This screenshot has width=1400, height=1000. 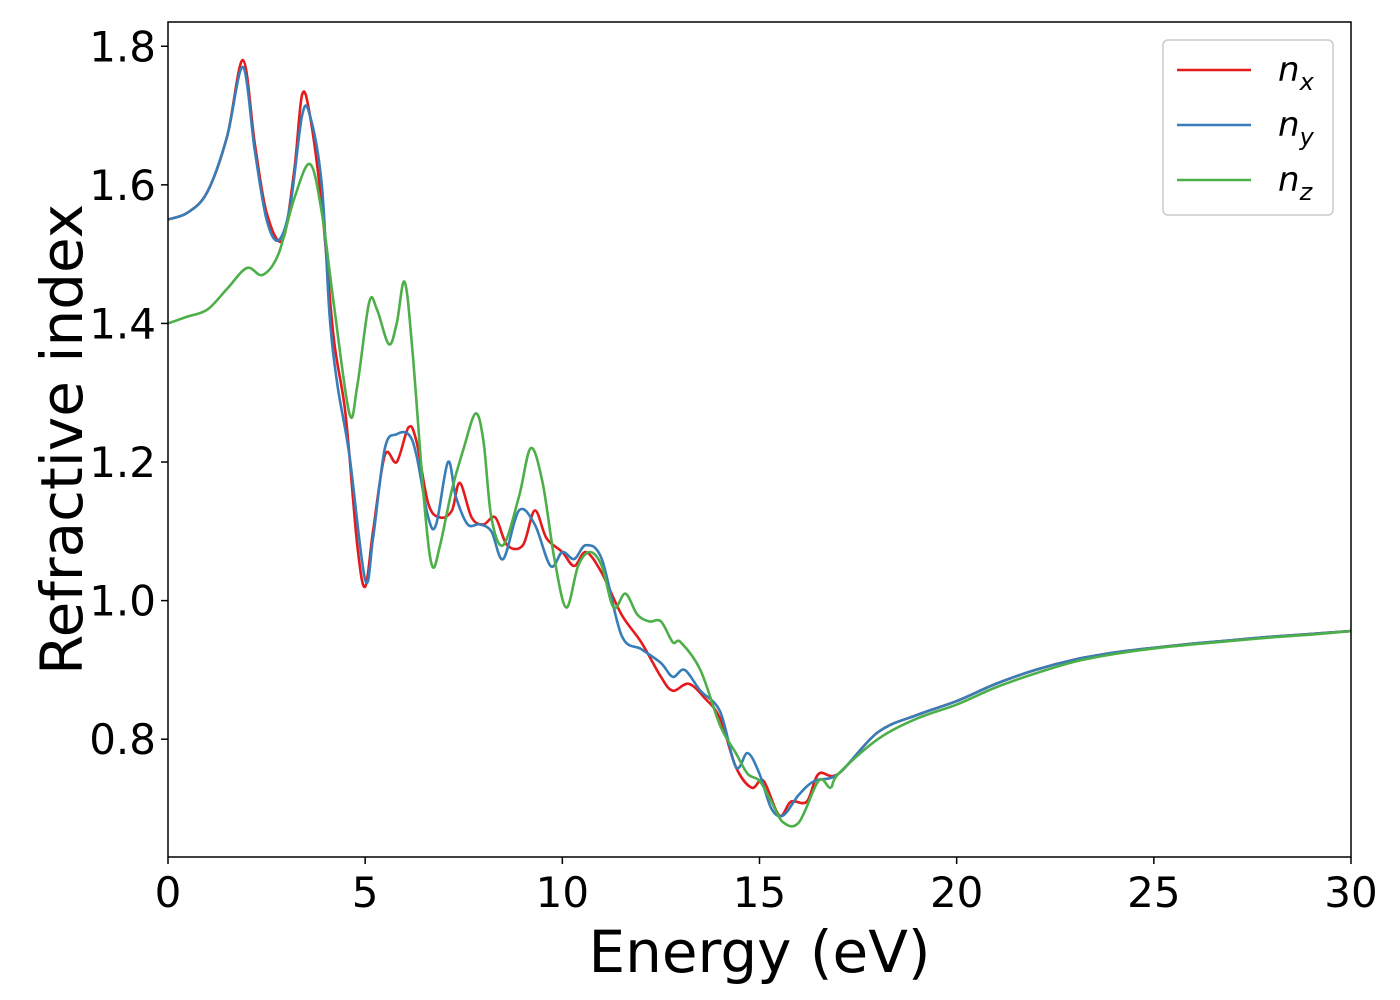 What do you see at coordinates (128, 393) in the screenshot?
I see `y-axis-ticks: 0.8 1.0 1.2 1.4 1.6 1.8` at bounding box center [128, 393].